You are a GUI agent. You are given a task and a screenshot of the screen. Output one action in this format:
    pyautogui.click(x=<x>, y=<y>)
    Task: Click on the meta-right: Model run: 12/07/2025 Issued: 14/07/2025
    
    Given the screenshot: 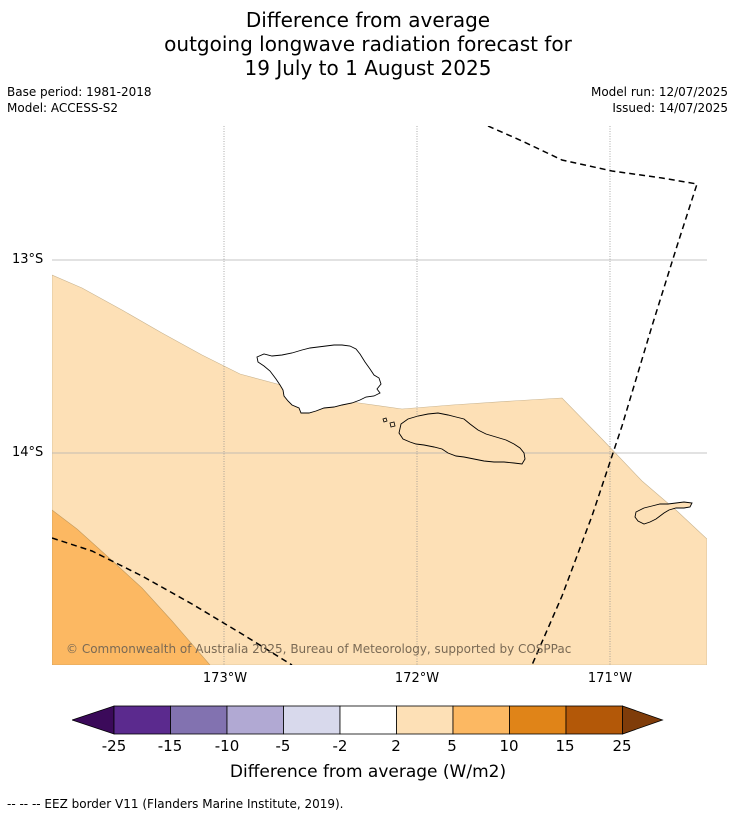 What is the action you would take?
    pyautogui.click(x=659, y=100)
    